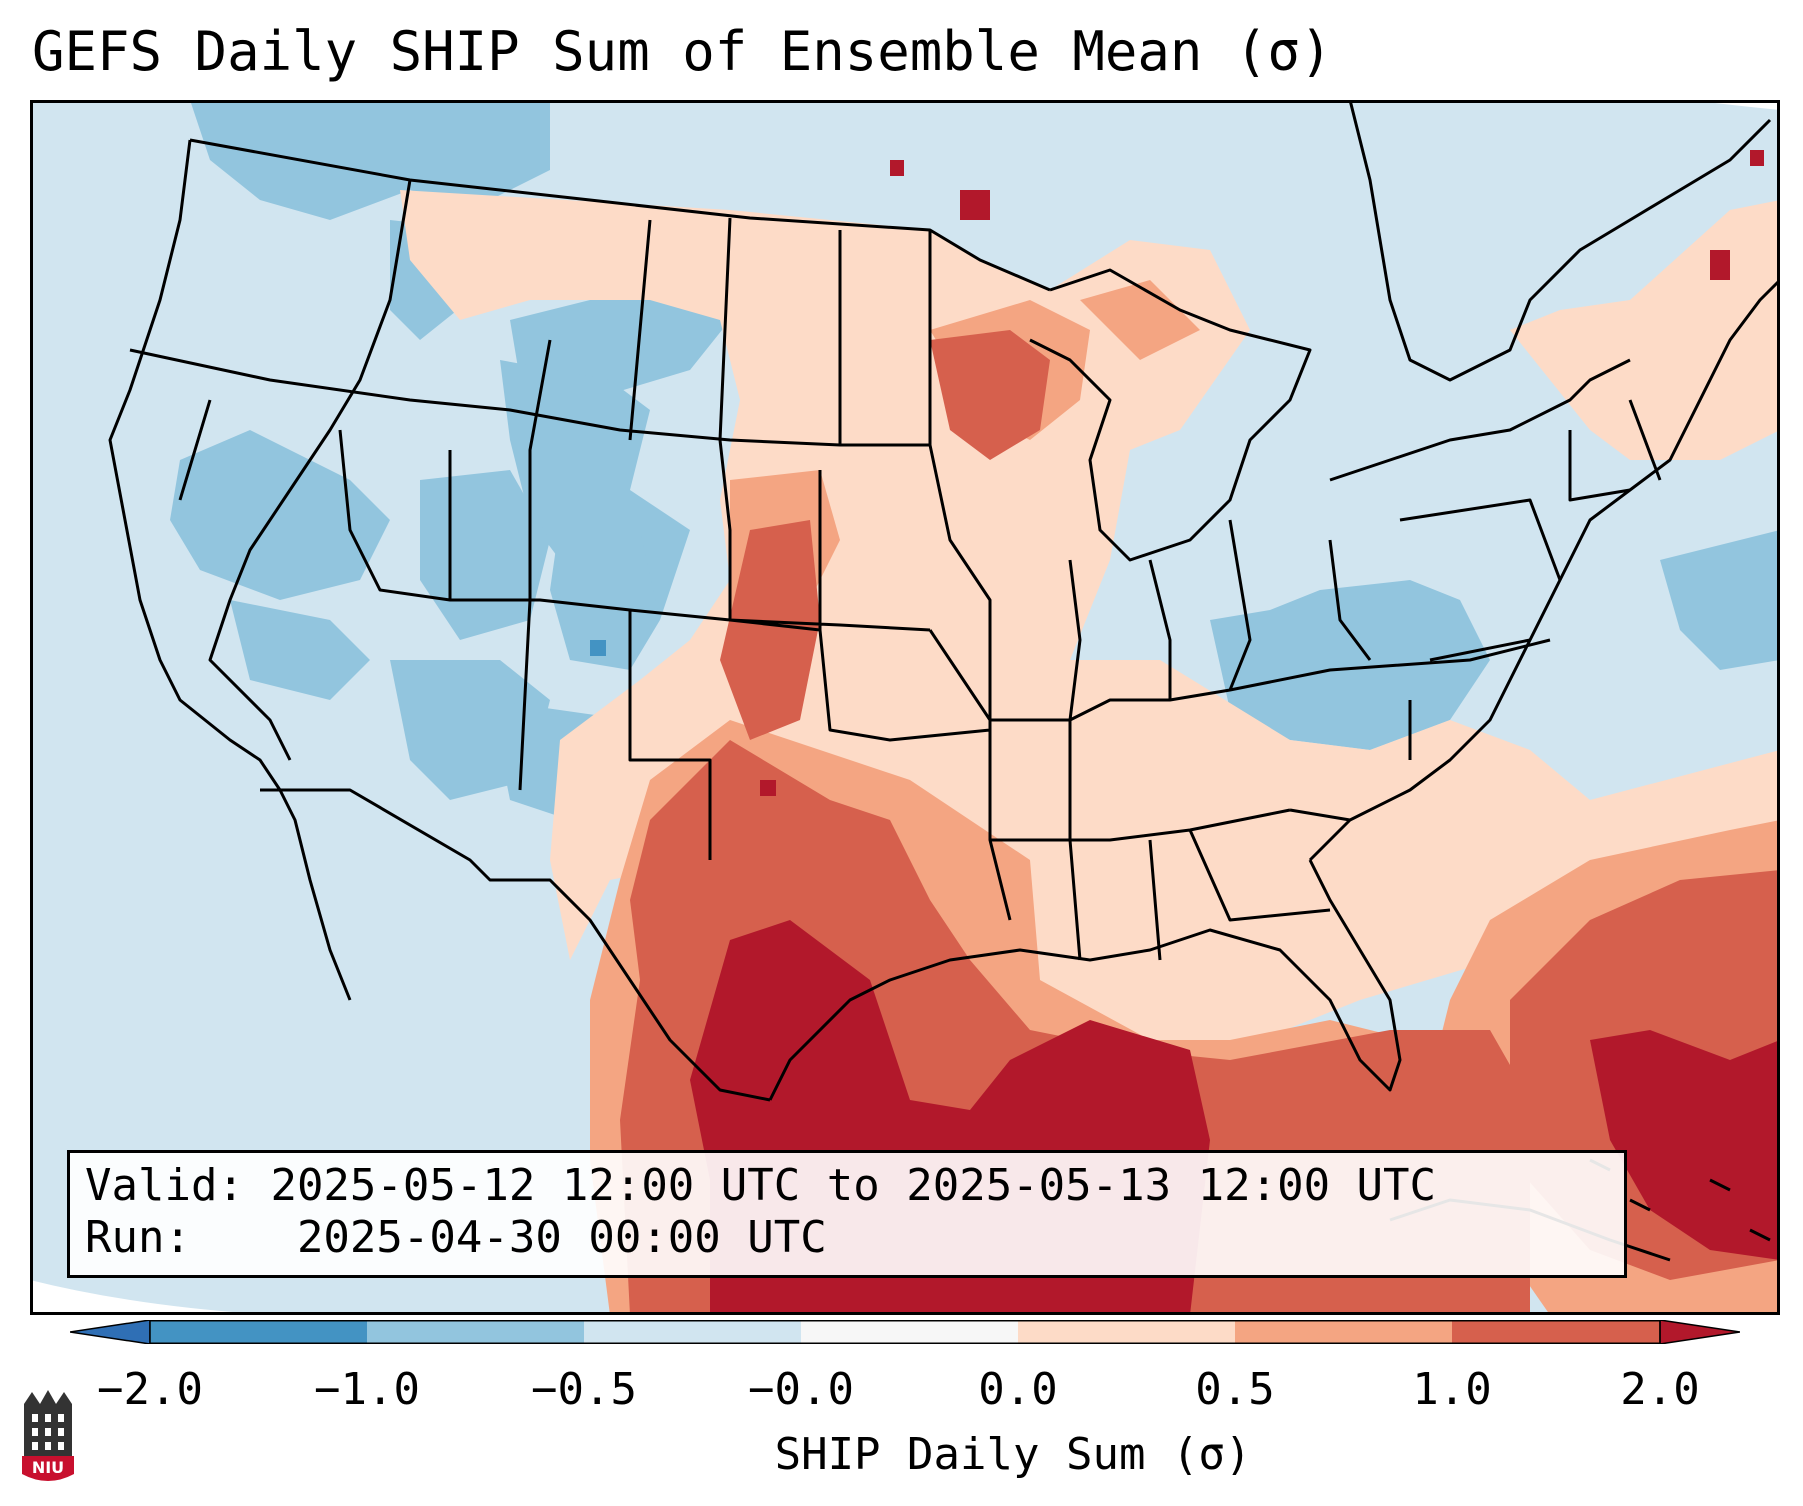 The height and width of the screenshot is (1506, 1803). What do you see at coordinates (48, 1435) in the screenshot?
I see `niu-logo-icon: NIU` at bounding box center [48, 1435].